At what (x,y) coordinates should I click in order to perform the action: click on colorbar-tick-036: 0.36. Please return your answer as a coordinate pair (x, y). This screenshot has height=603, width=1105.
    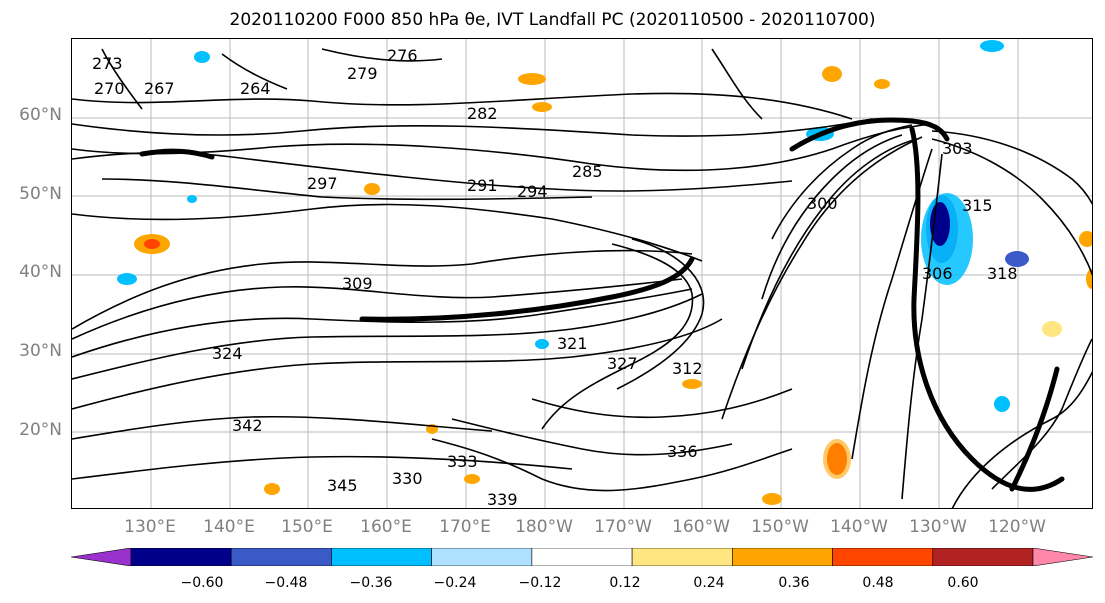
    Looking at the image, I should click on (794, 583).